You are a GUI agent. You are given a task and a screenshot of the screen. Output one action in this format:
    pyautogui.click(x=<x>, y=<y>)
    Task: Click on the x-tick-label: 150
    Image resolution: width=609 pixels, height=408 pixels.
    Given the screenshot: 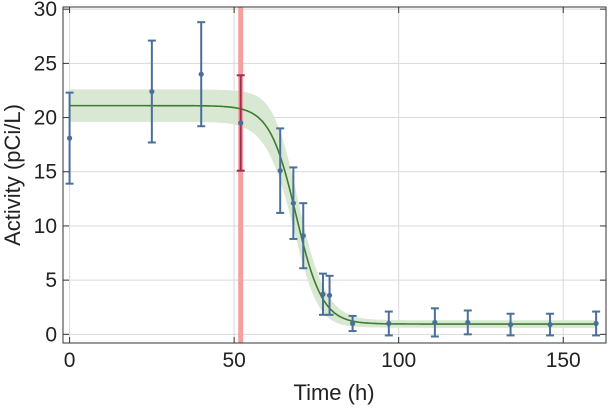 What is the action you would take?
    pyautogui.click(x=563, y=360)
    